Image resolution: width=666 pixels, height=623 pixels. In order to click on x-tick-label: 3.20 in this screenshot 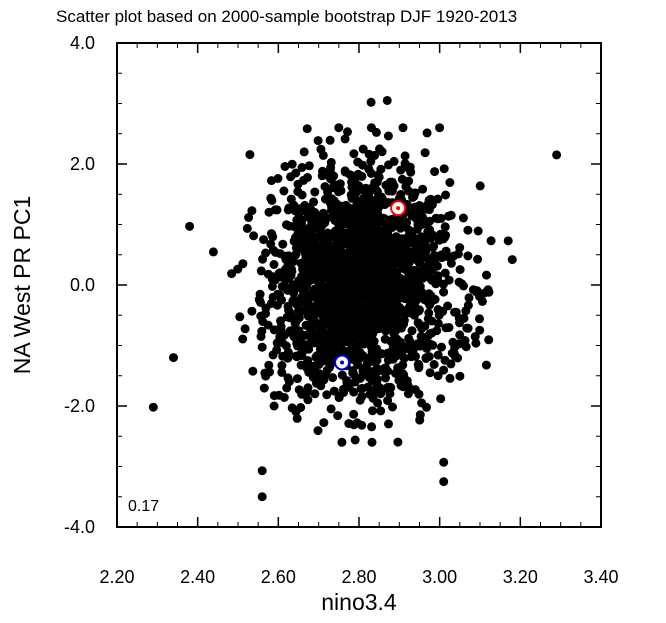, I will do `click(520, 577)`.